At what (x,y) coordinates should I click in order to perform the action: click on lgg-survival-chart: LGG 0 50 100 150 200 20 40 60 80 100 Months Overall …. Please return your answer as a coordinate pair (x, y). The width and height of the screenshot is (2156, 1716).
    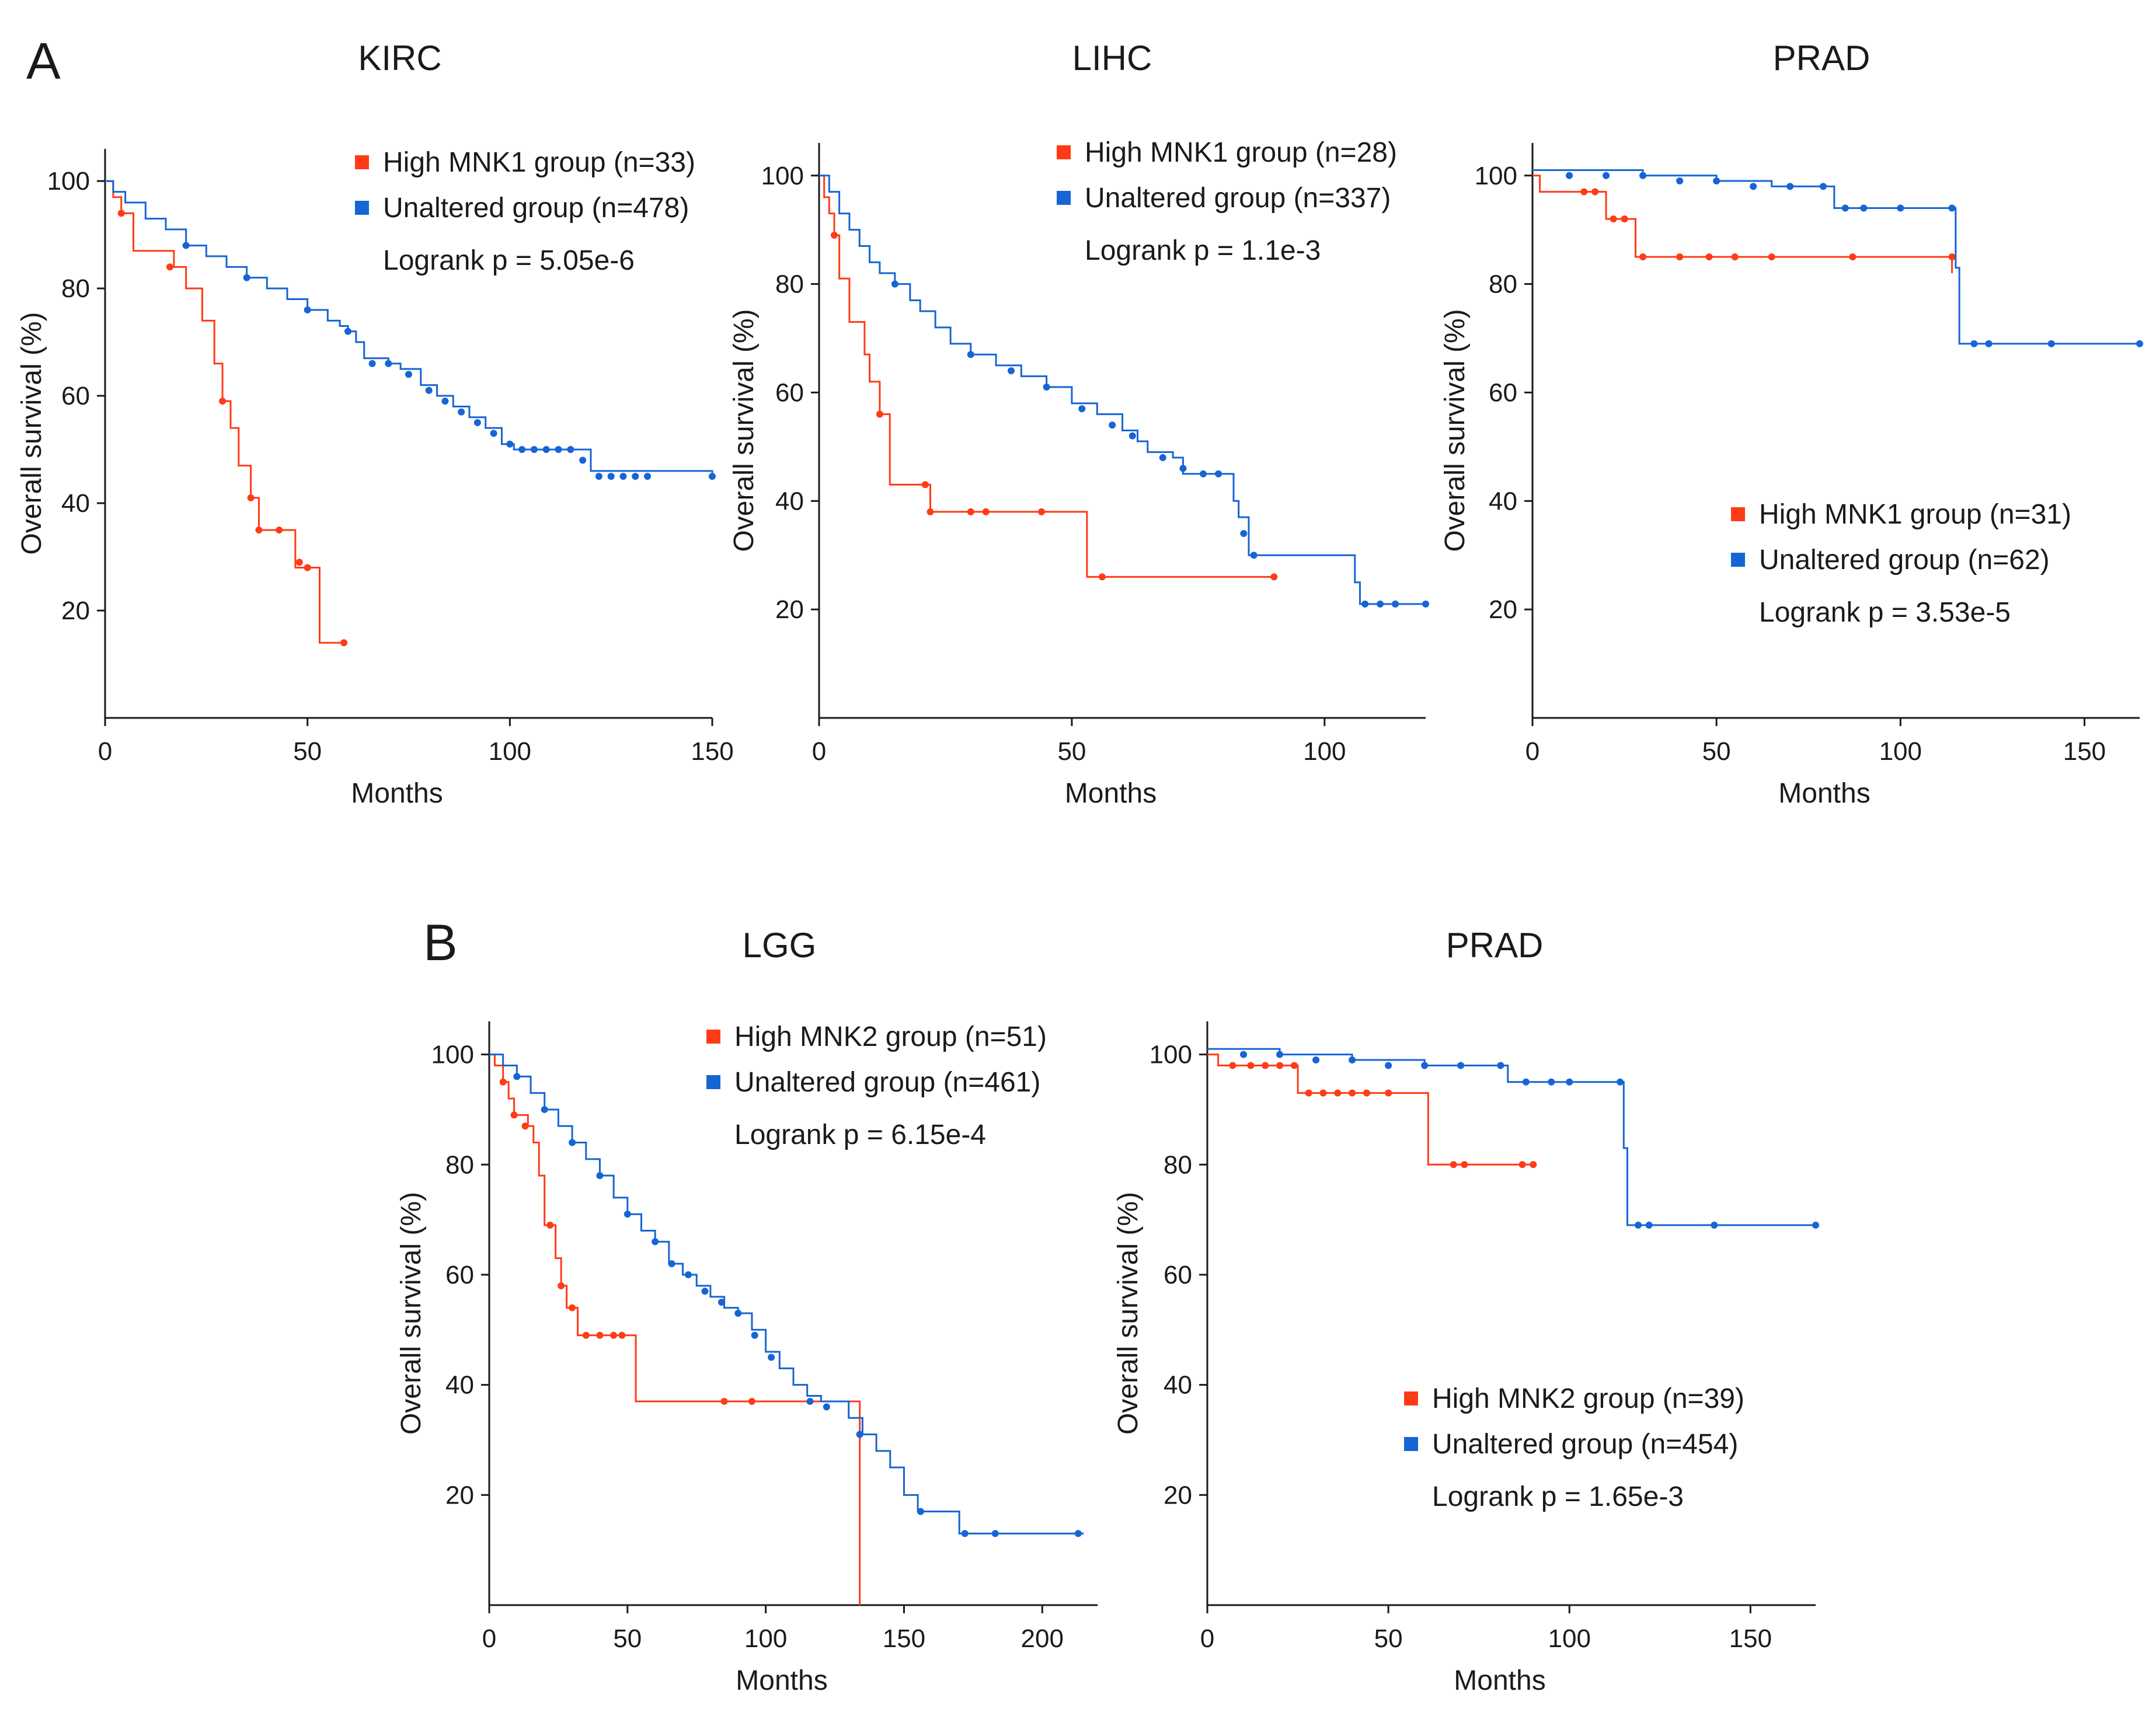
    Looking at the image, I should click on (747, 1311).